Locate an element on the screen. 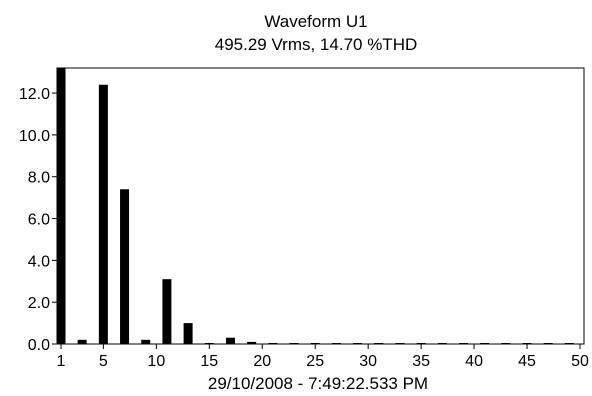 This screenshot has width=592, height=396. x-tick-label: 1 is located at coordinates (61, 361).